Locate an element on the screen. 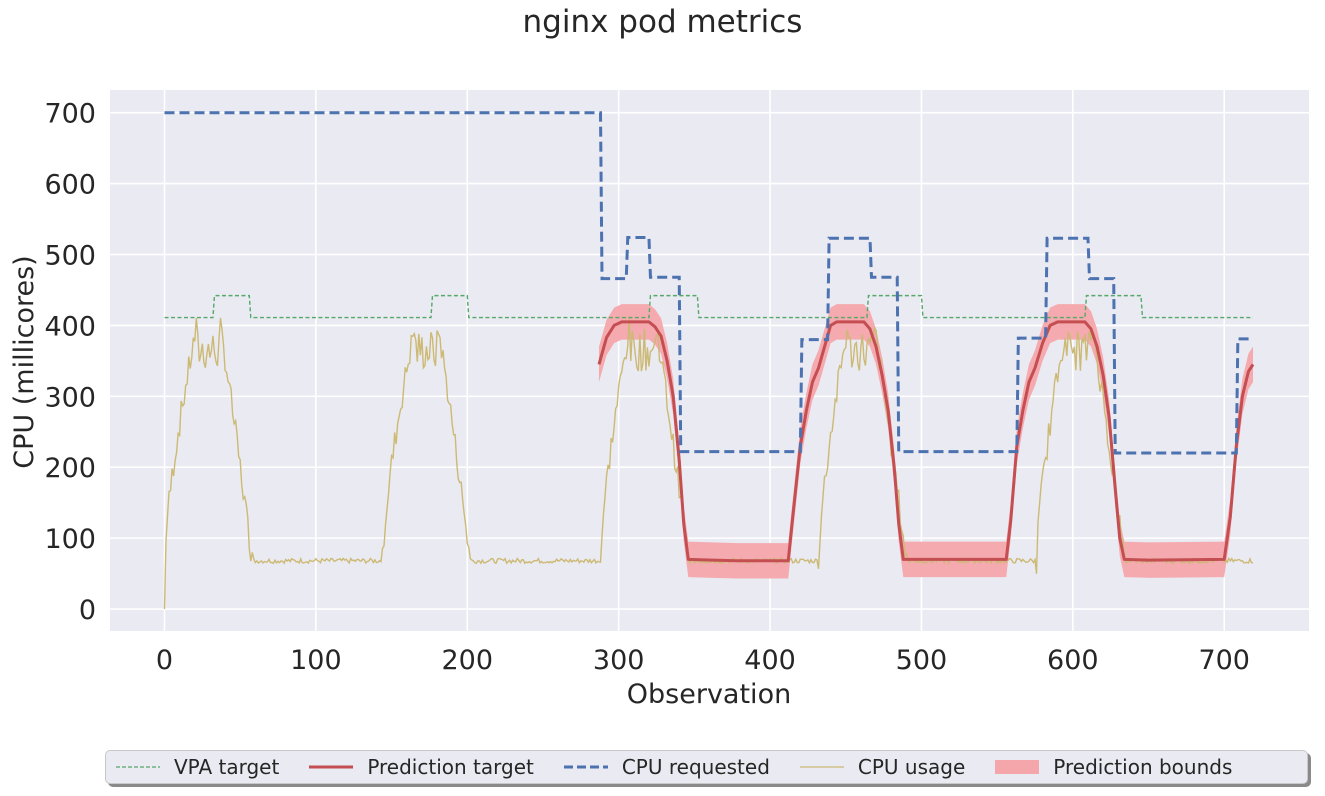  legend-label-cpu-usage: CPU usage is located at coordinates (911, 767).